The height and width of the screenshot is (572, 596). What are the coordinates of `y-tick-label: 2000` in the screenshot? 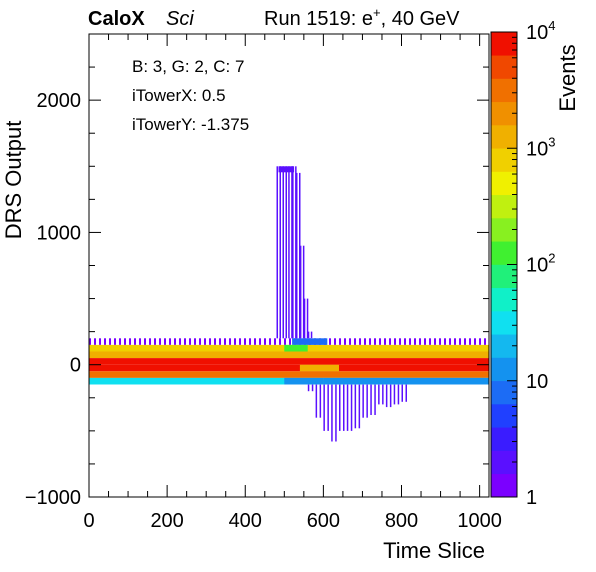 It's located at (59, 101).